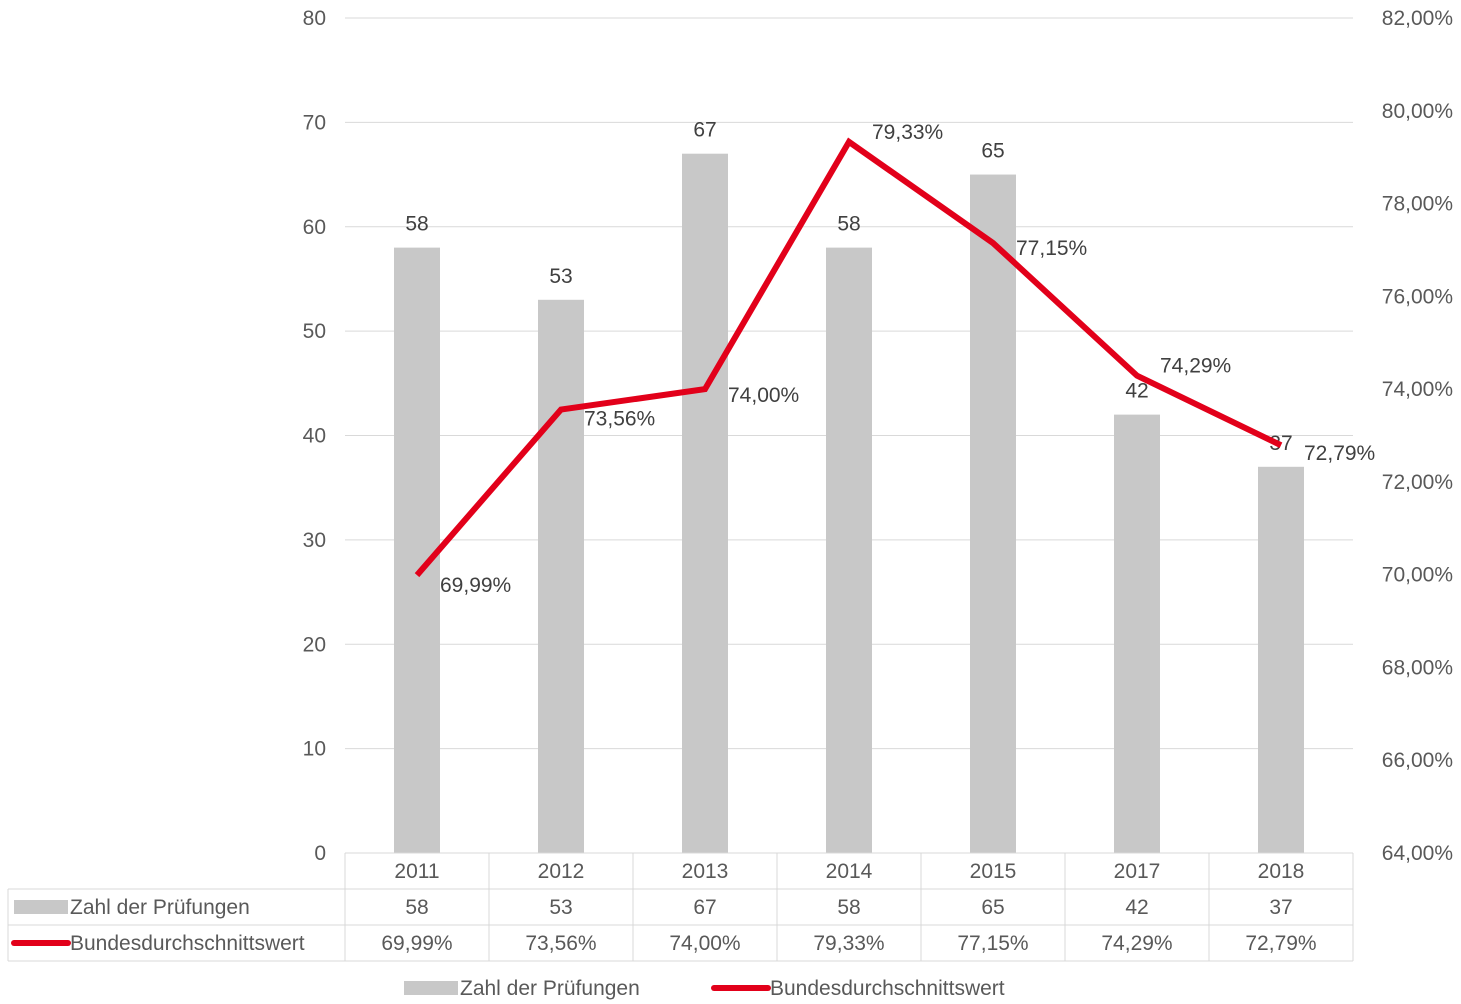 The width and height of the screenshot is (1461, 1004). Describe the element at coordinates (619, 419) in the screenshot. I see `line-value-label: 73,56%` at that location.